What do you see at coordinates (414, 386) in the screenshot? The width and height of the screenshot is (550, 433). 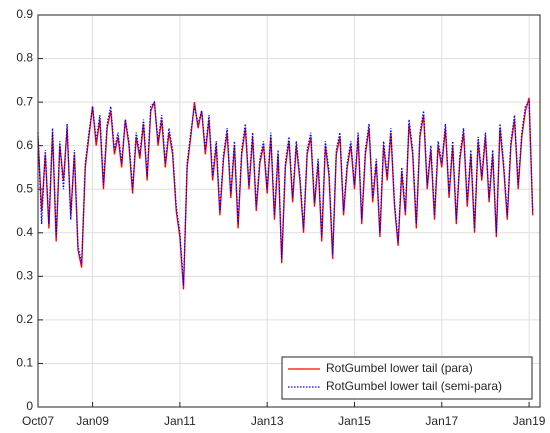 I see `legend-label: RotGumbel lower tail (semi-para)` at bounding box center [414, 386].